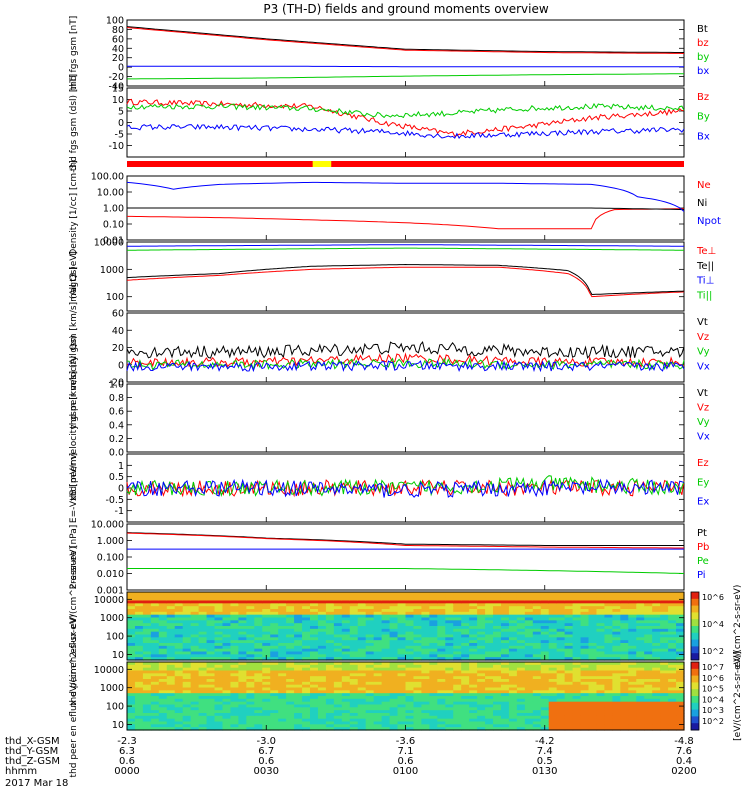 Image resolution: width=750 pixels, height=804 pixels. Describe the element at coordinates (703, 463) in the screenshot. I see `legend-entry: Ez` at that location.